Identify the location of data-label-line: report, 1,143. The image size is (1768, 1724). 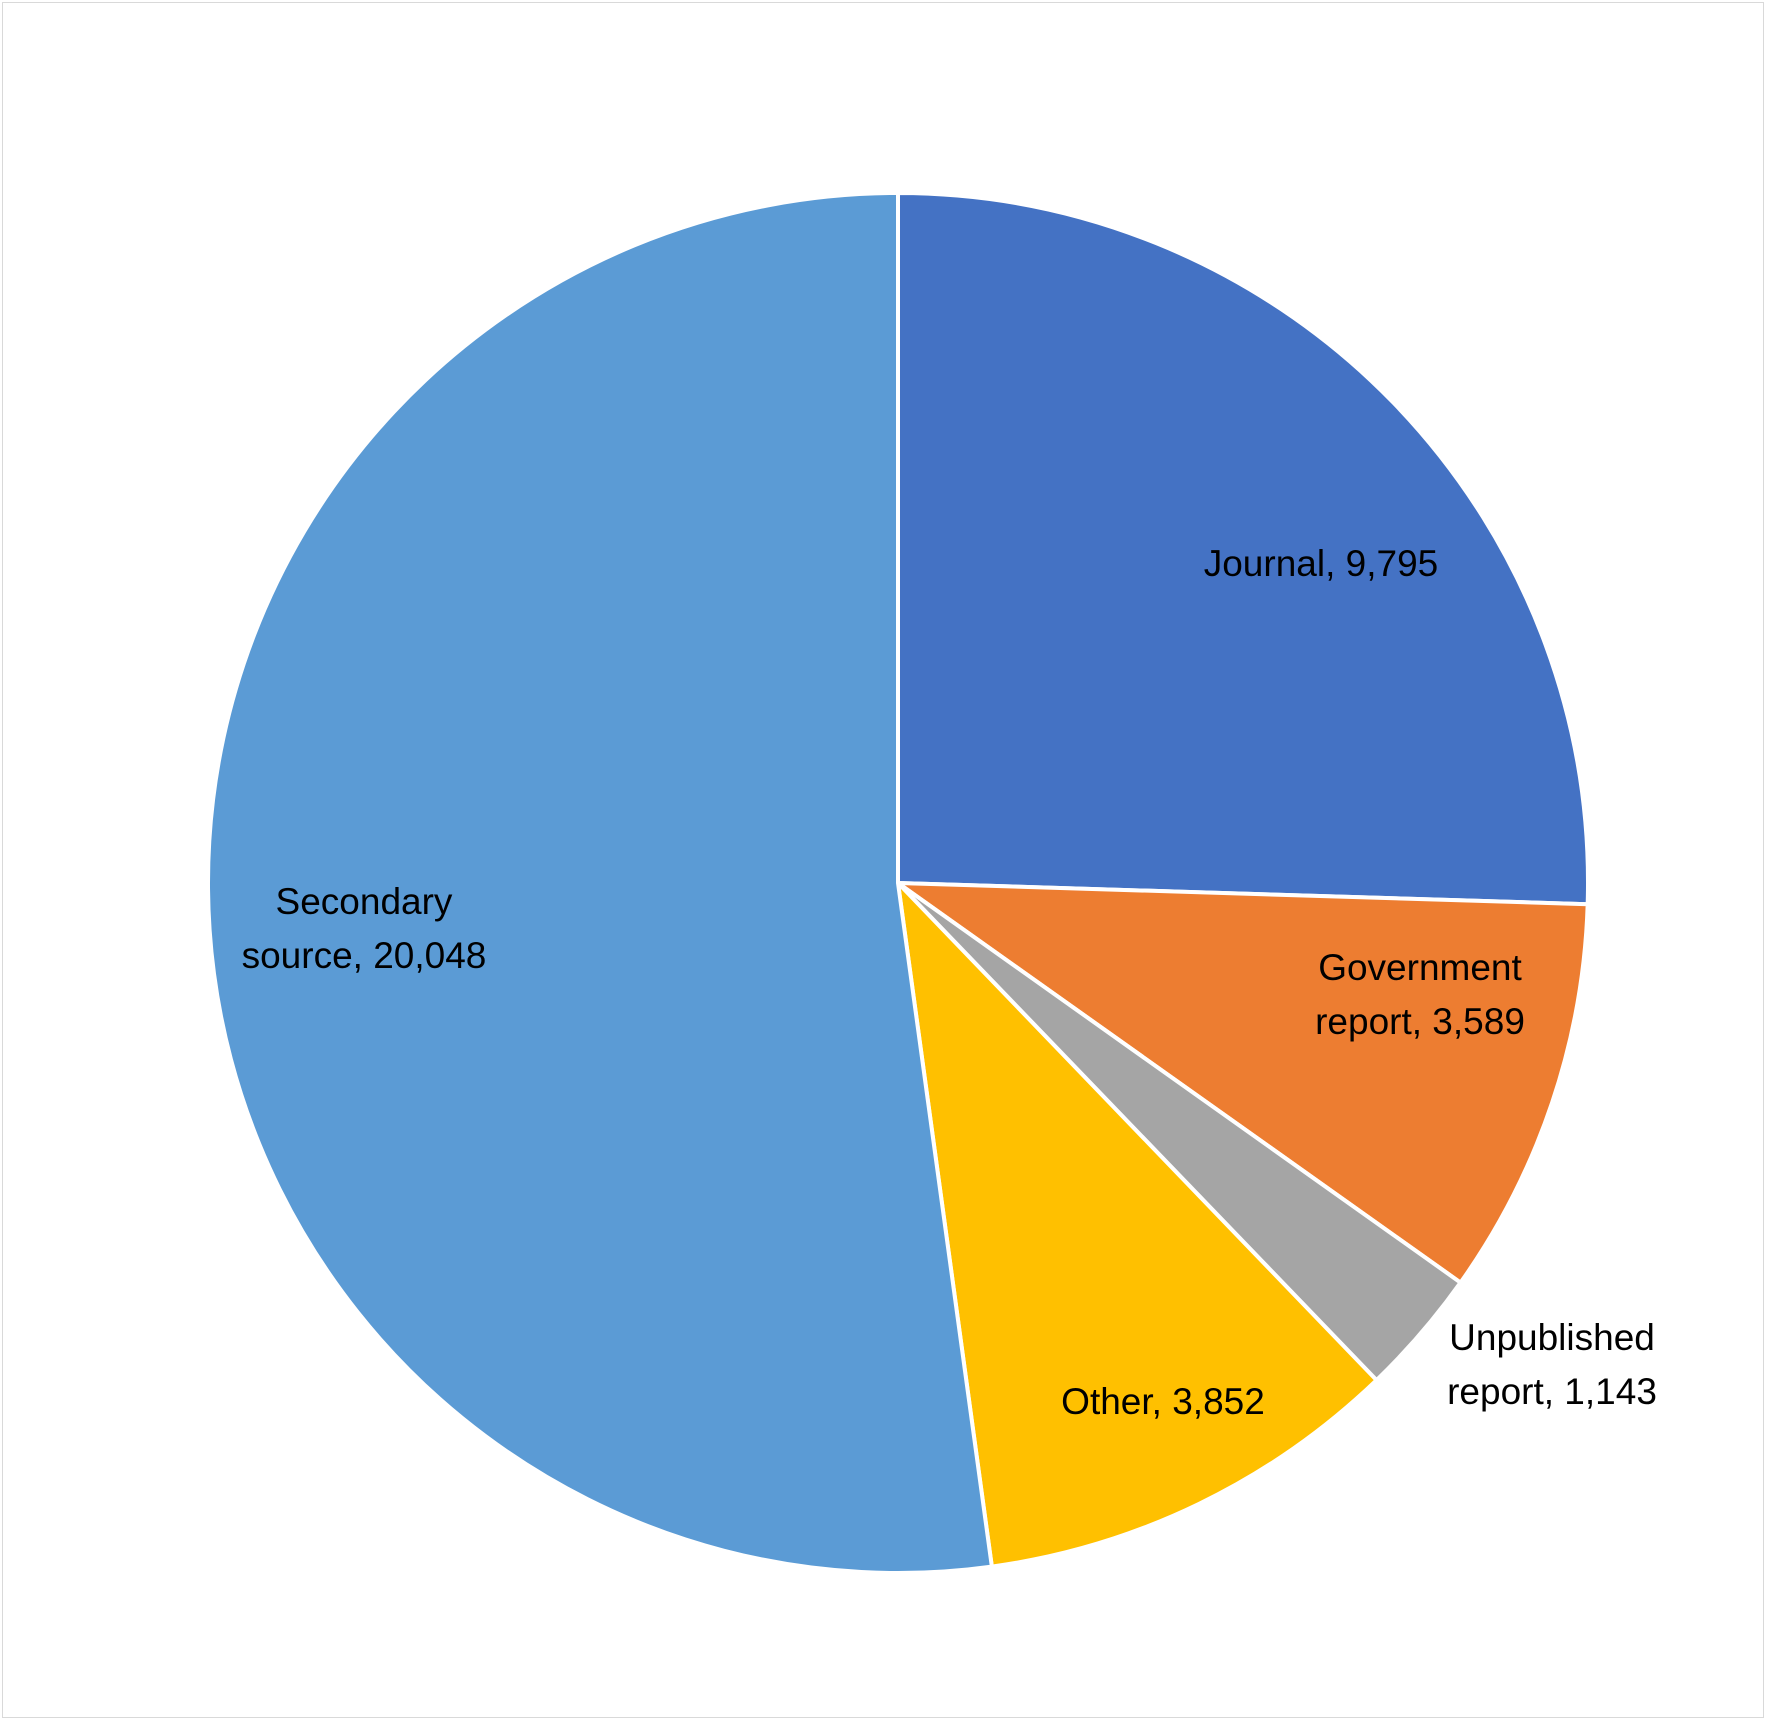
(1552, 1391).